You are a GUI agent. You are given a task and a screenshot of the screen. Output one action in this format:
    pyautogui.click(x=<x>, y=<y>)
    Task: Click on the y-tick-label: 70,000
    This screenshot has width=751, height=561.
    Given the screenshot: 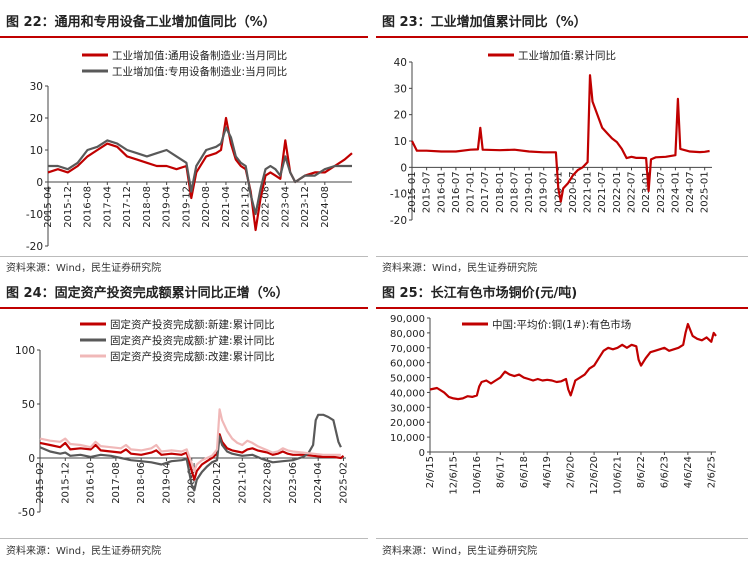 What is the action you would take?
    pyautogui.click(x=407, y=349)
    